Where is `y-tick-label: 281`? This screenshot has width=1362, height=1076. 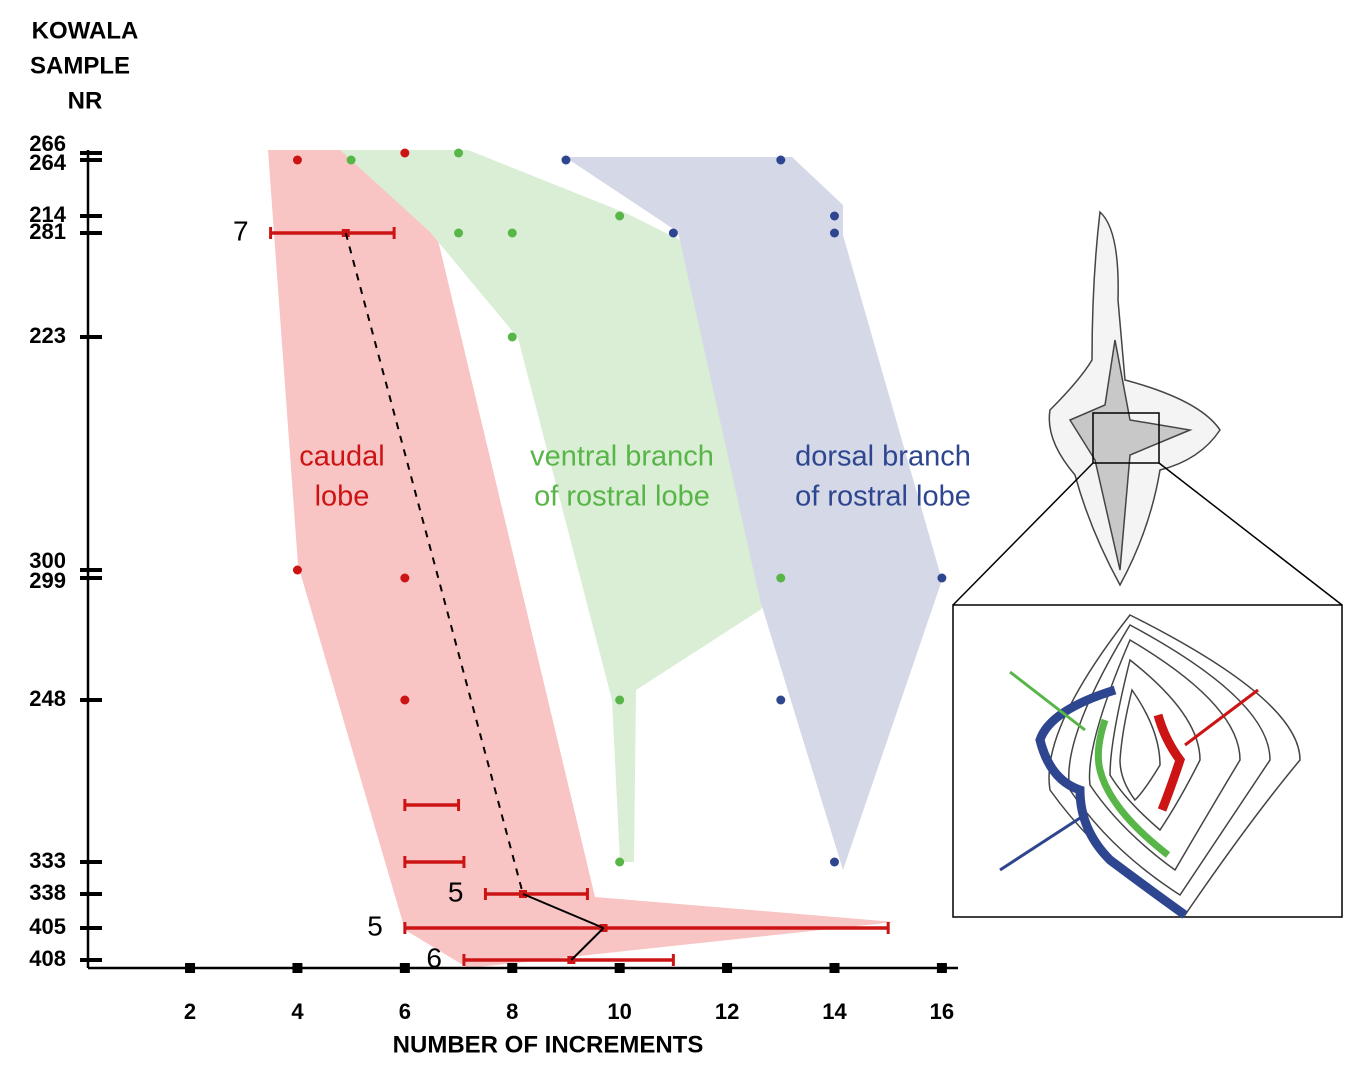
y-tick-label: 281 is located at coordinates (47, 231).